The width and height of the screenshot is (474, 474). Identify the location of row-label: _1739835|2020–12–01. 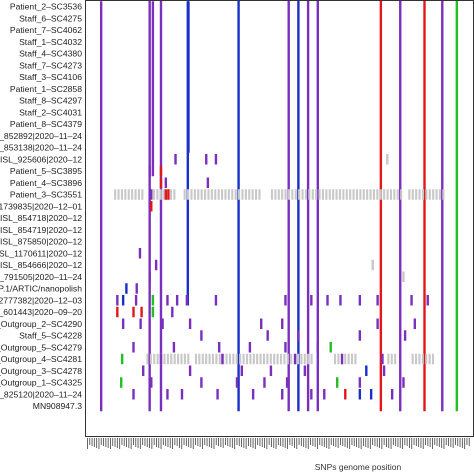
(41, 206).